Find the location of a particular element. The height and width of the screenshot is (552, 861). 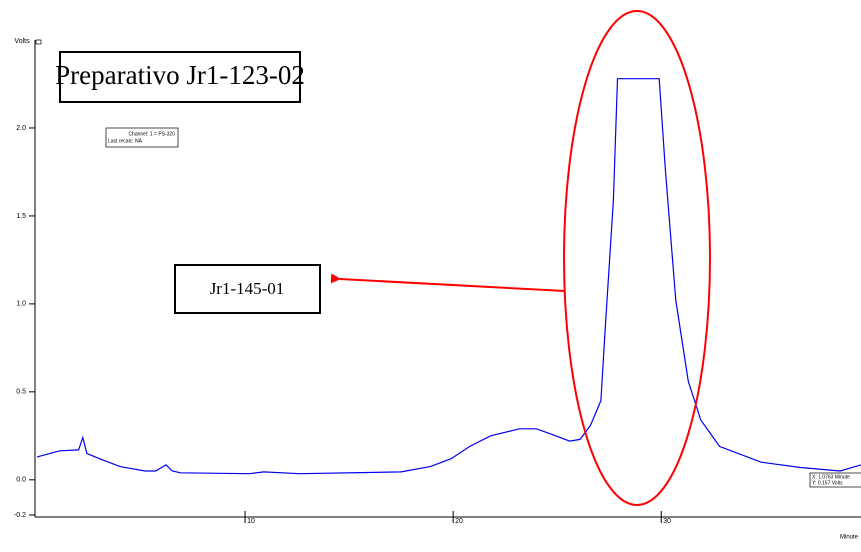

chart-title: Preparativo Jr1-123-02 is located at coordinates (180, 75).